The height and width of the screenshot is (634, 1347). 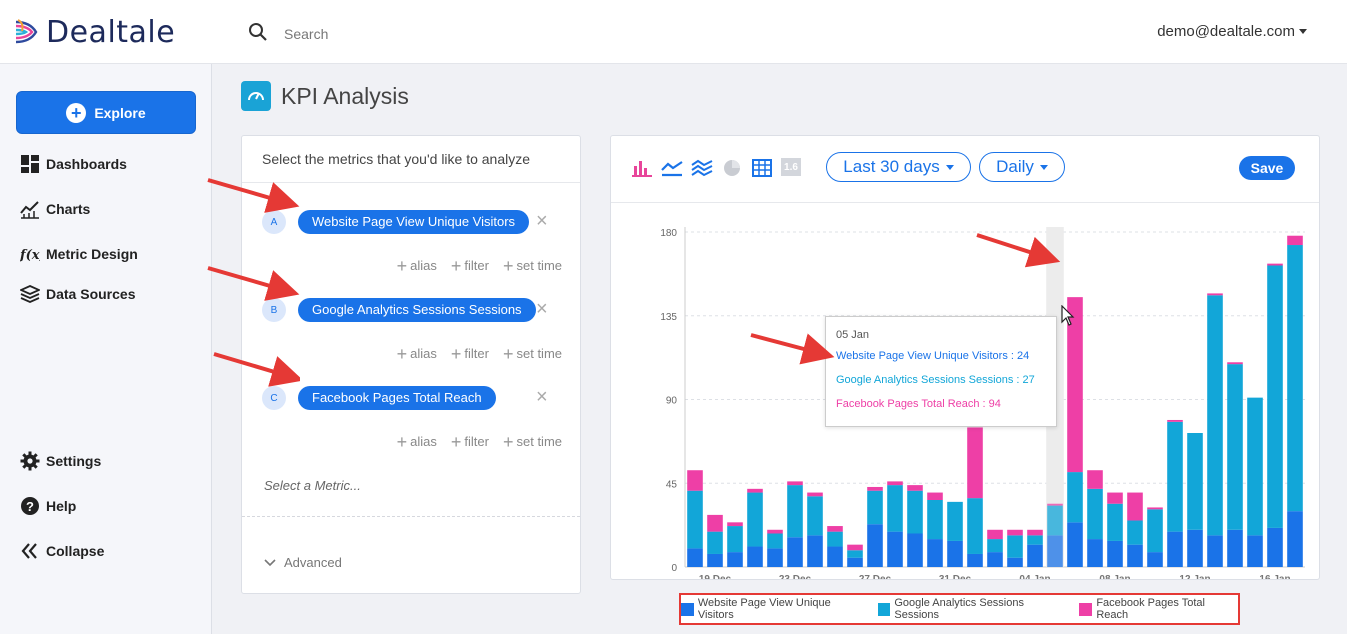 I want to click on advanced-toggle: Advanced, so click(x=303, y=562).